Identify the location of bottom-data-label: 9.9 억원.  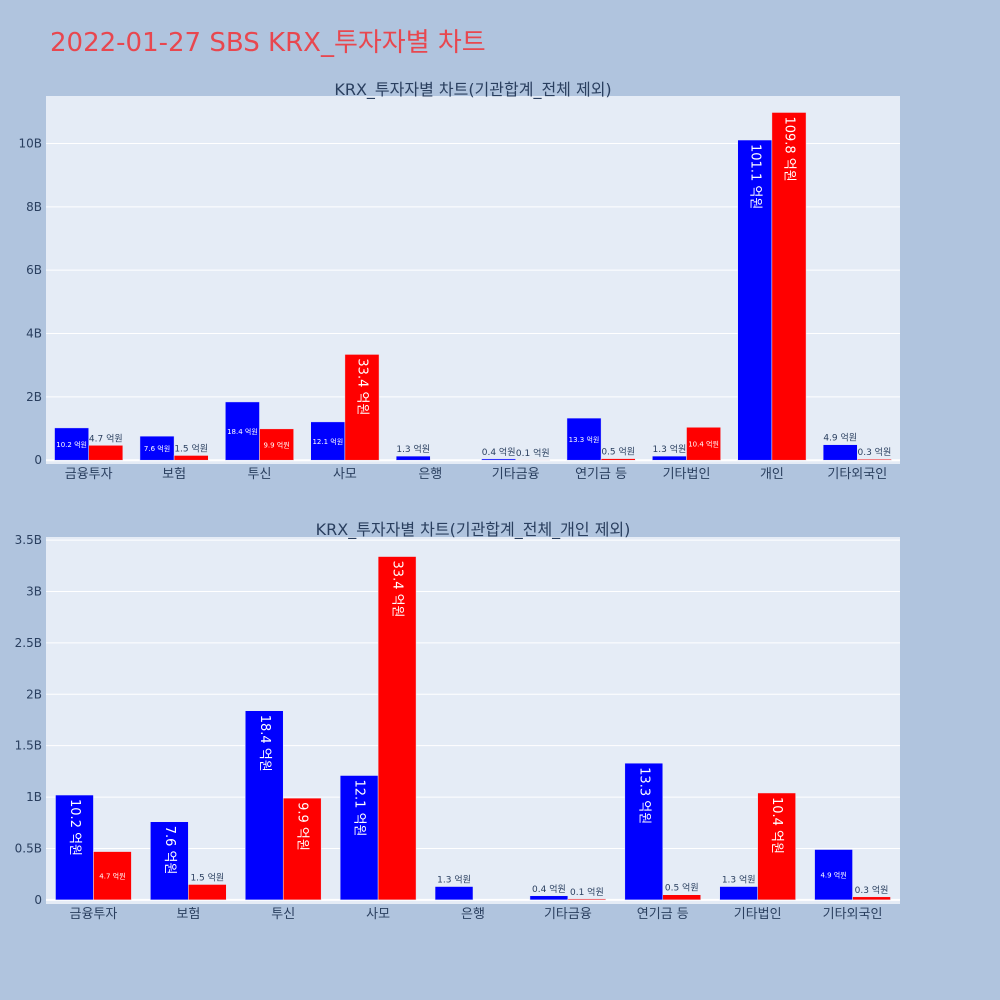
(302, 826).